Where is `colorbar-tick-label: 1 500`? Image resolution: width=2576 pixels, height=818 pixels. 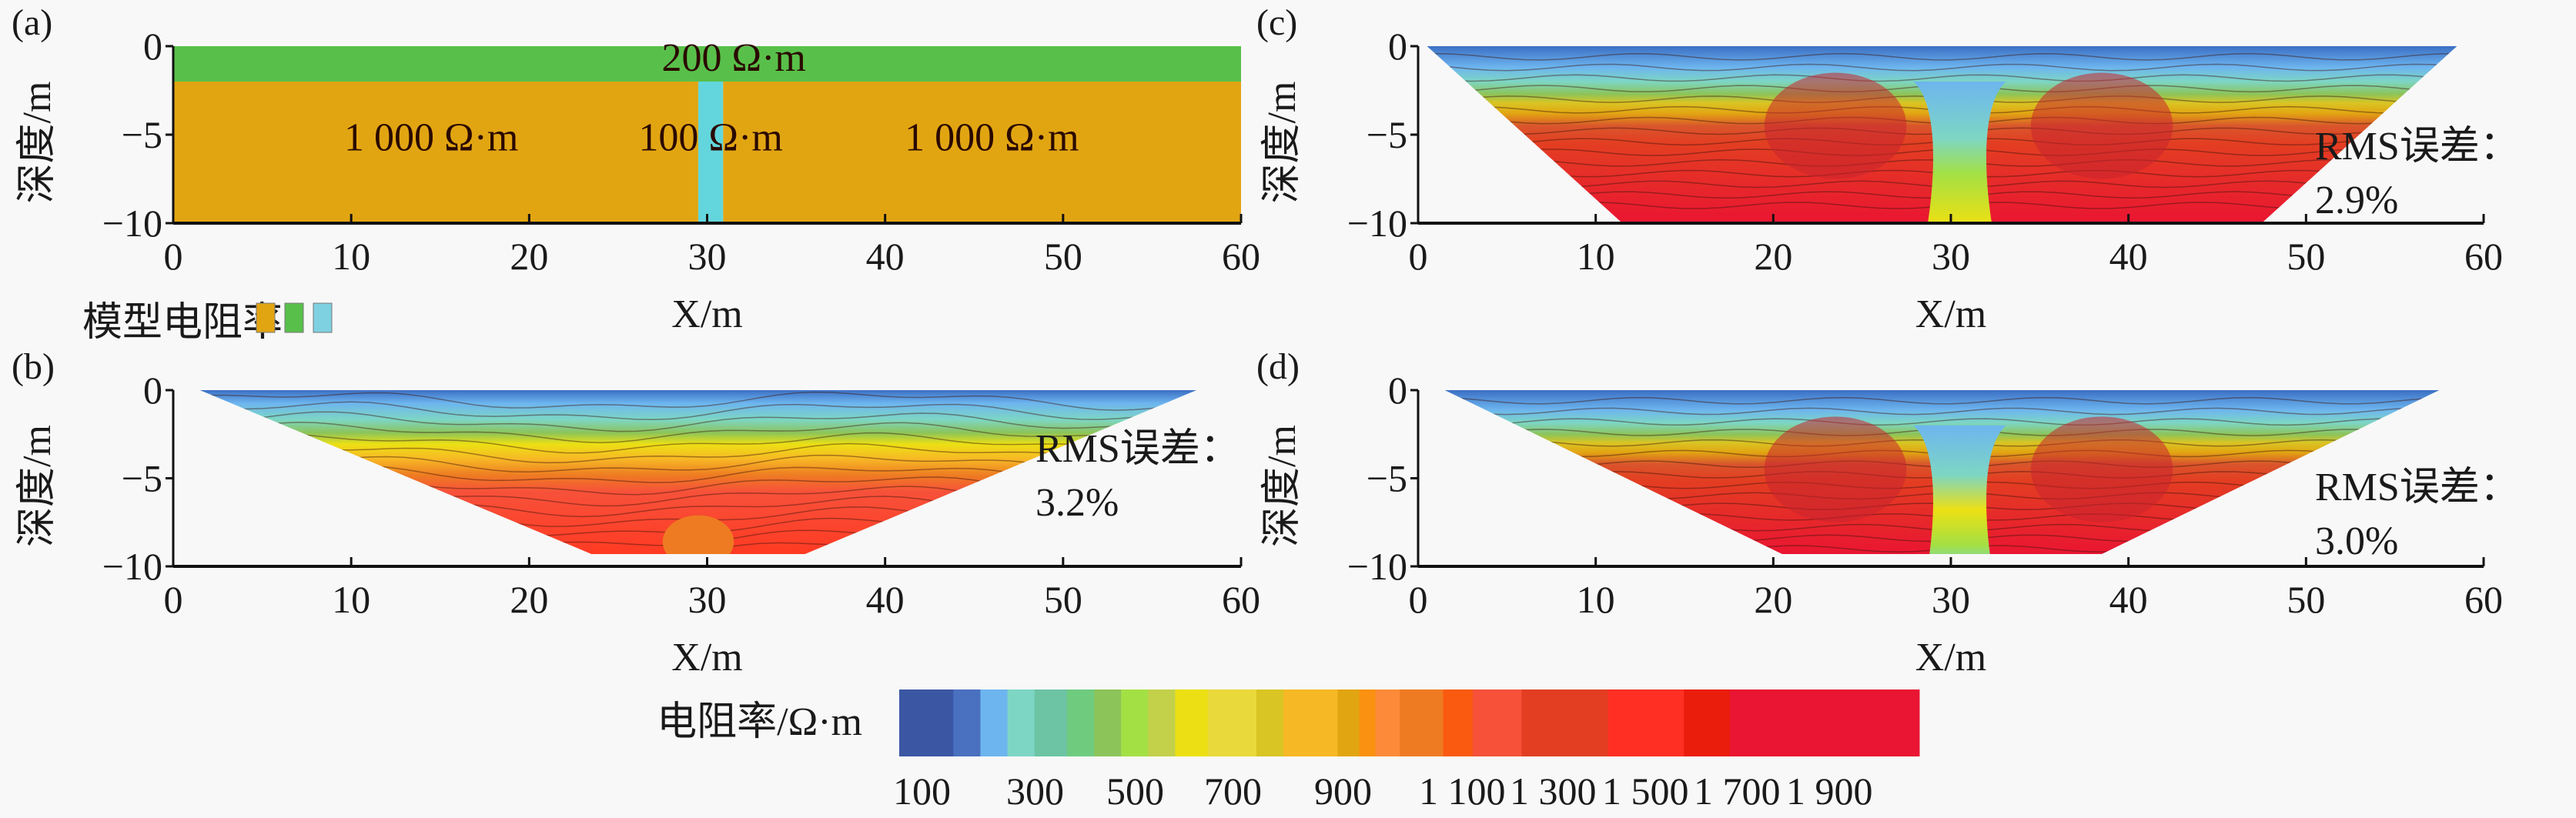 colorbar-tick-label: 1 500 is located at coordinates (1646, 792).